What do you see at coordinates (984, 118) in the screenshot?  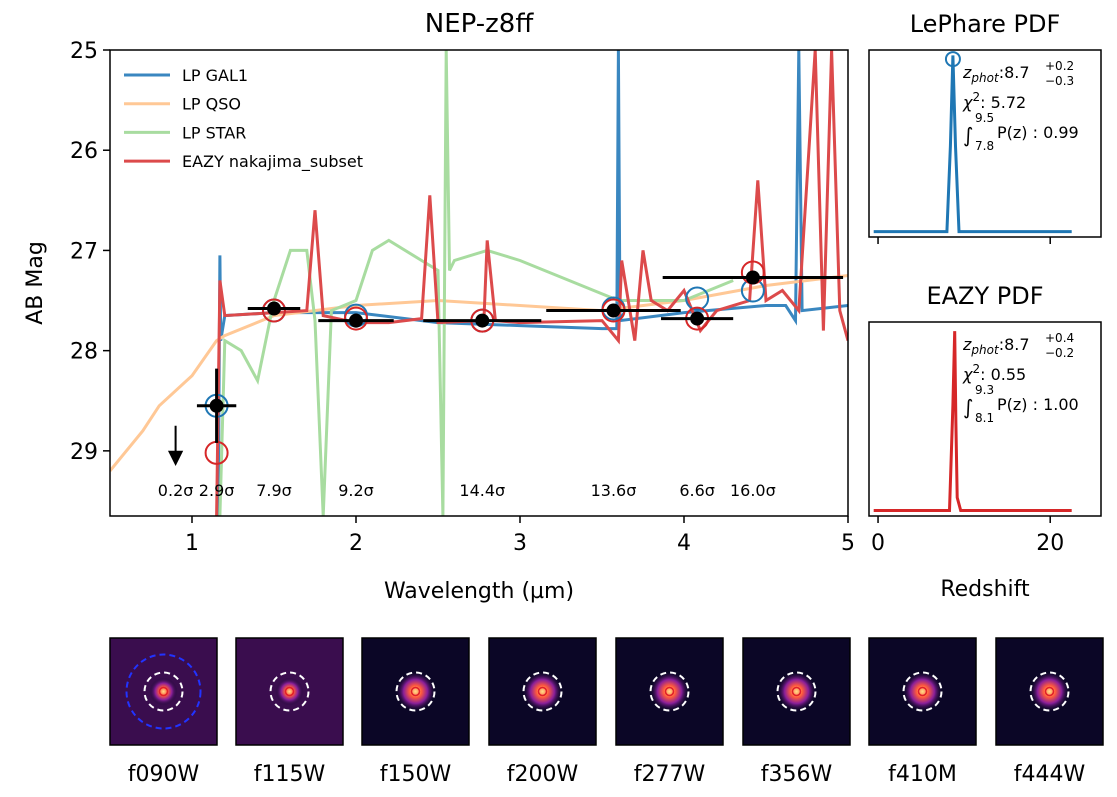 I see `integral-upper: 9.5` at bounding box center [984, 118].